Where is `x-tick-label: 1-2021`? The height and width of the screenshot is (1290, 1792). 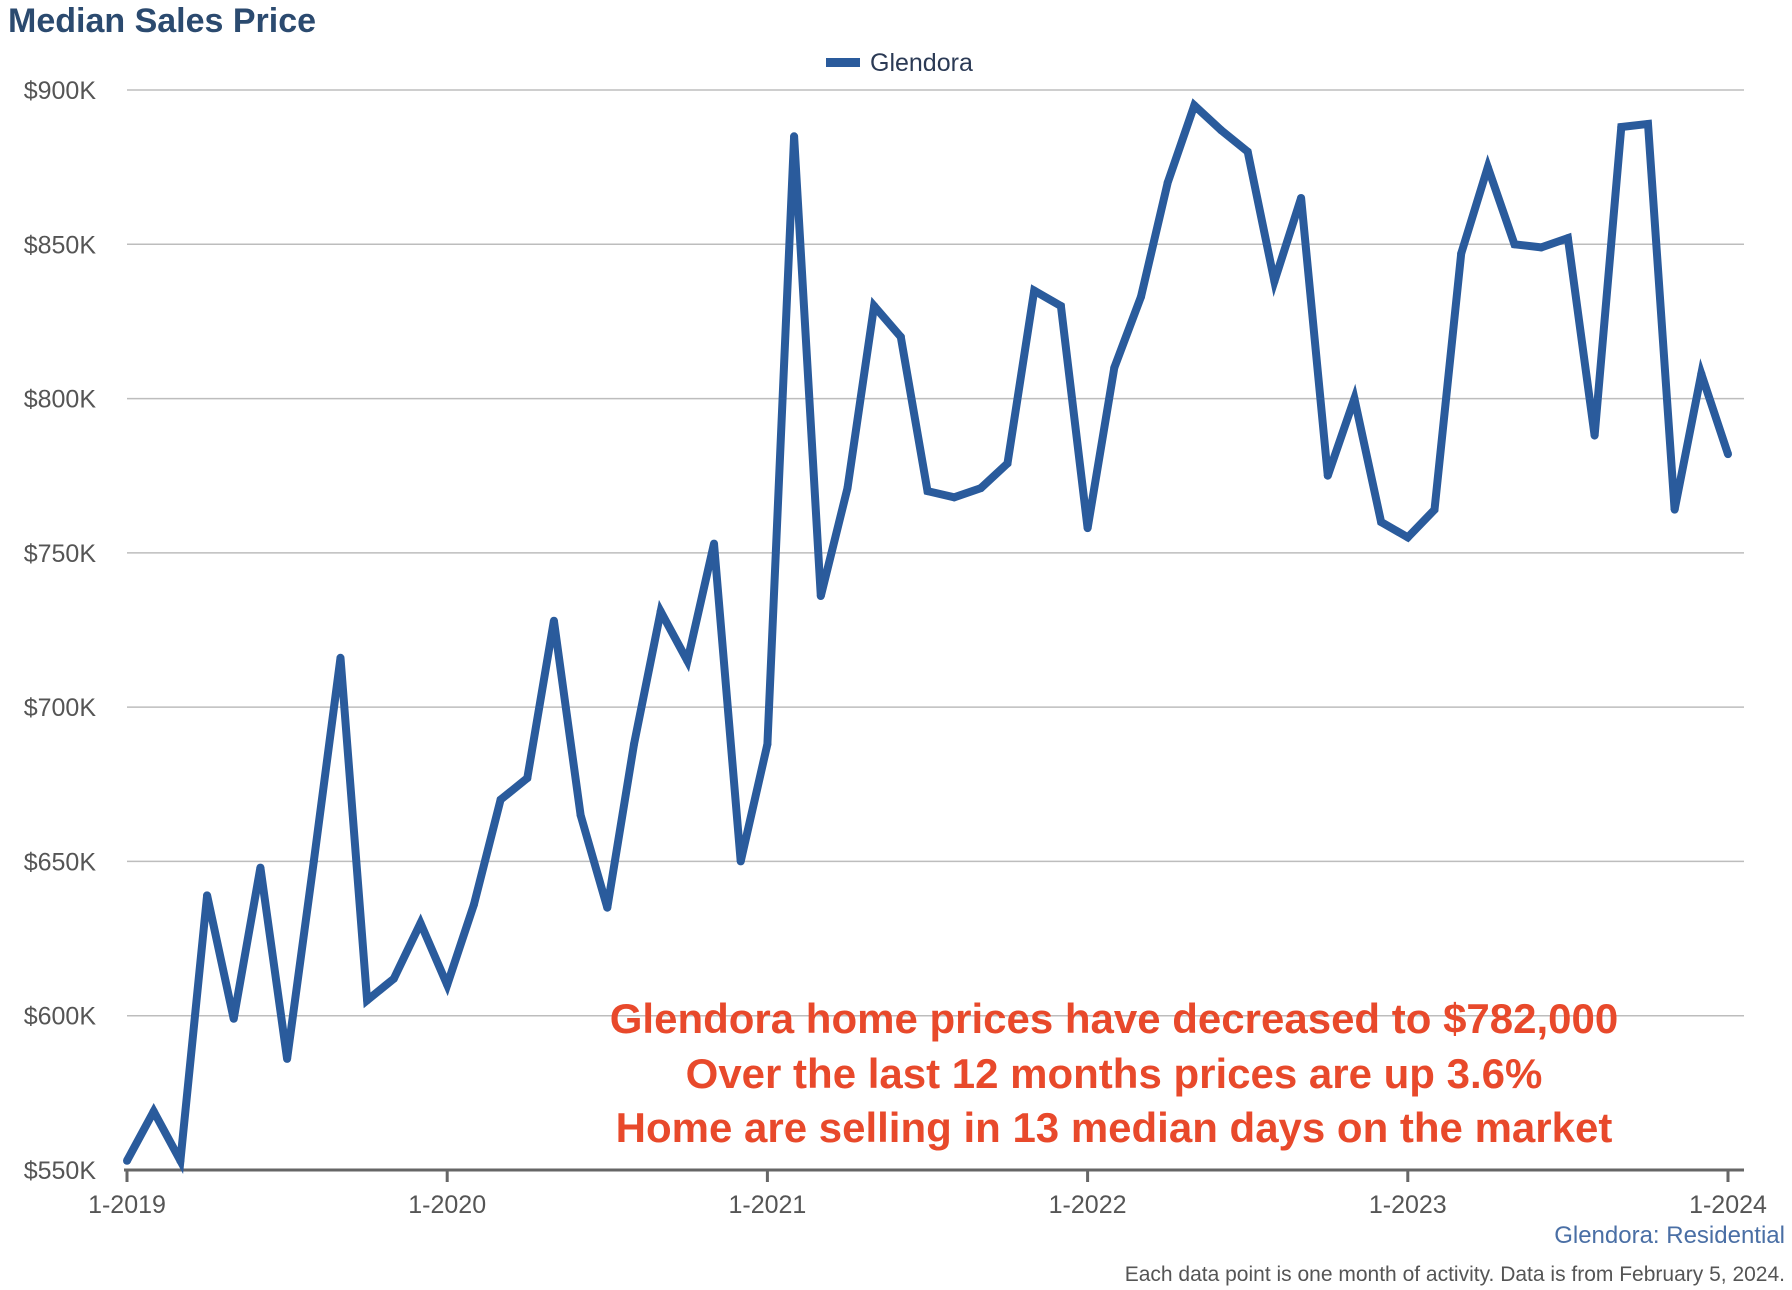 x-tick-label: 1-2021 is located at coordinates (767, 1205).